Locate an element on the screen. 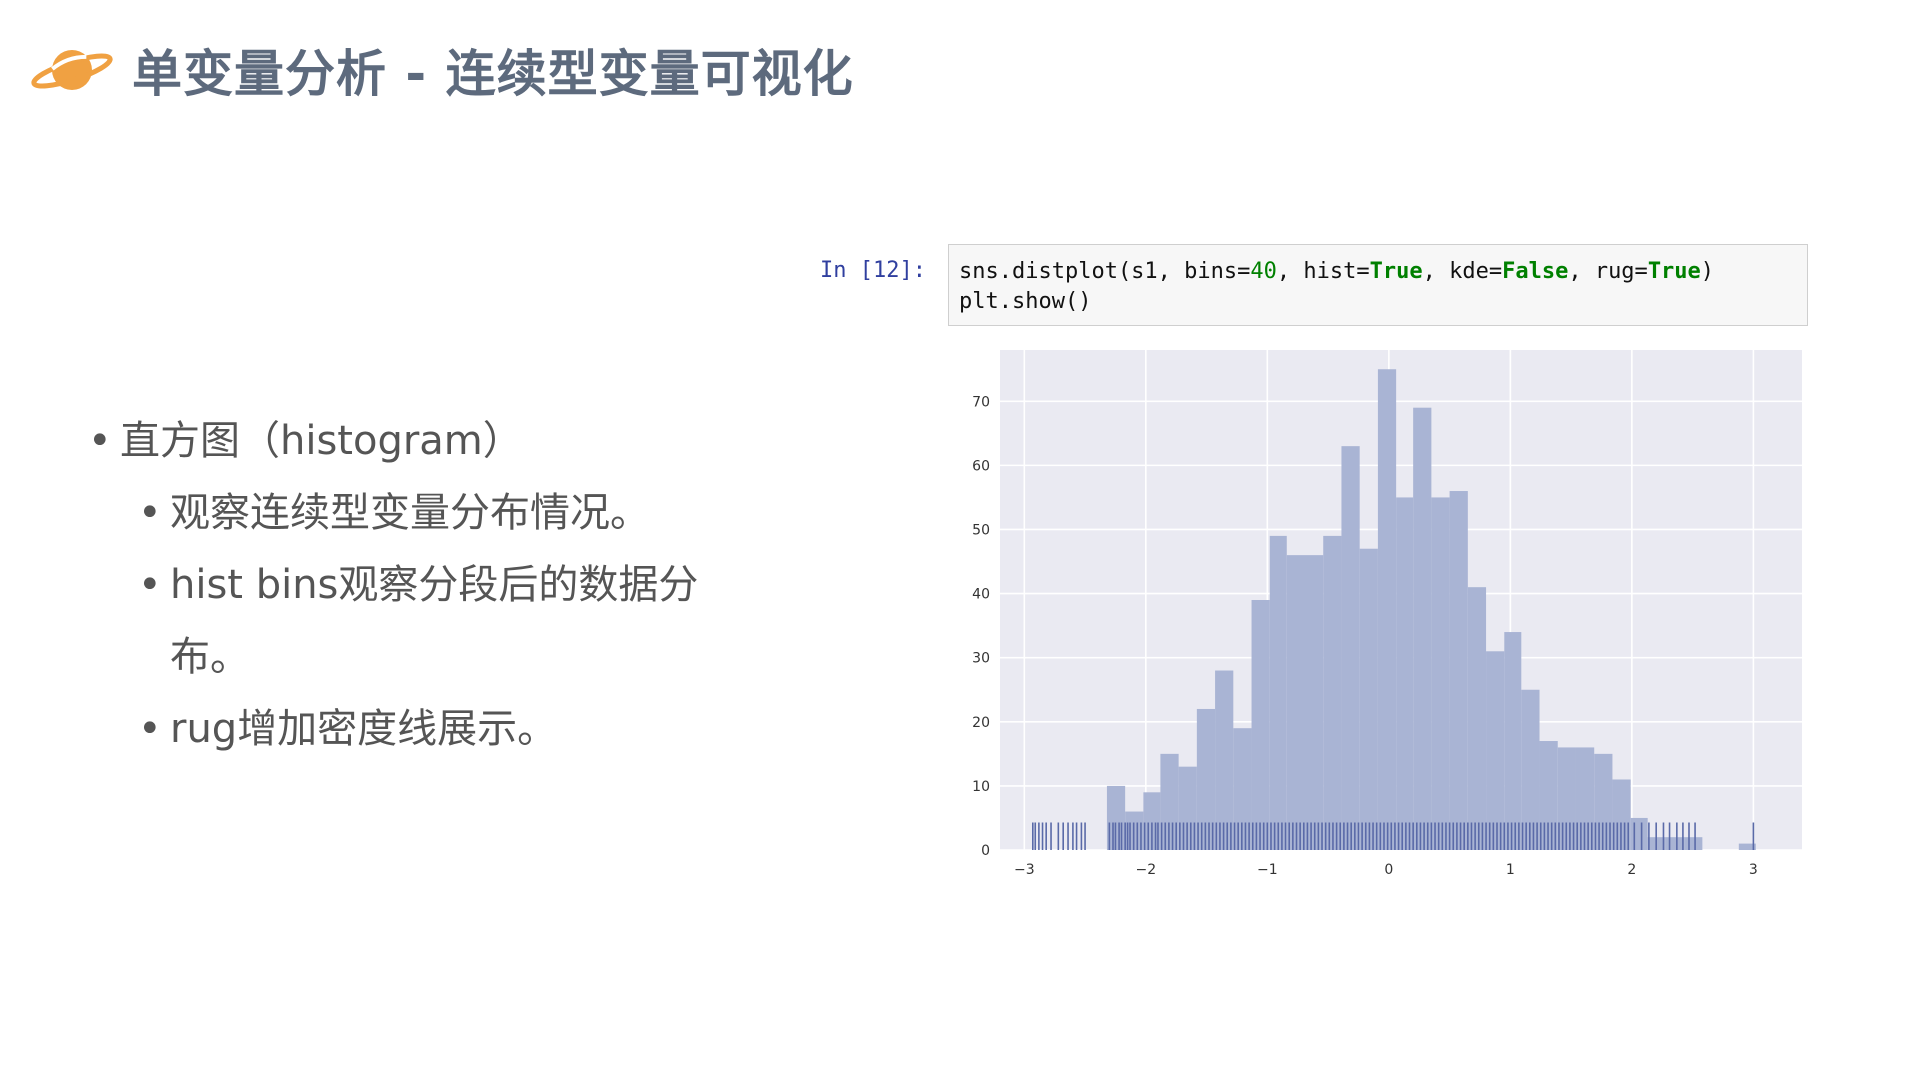 The image size is (1920, 1080). code-token: , kde= is located at coordinates (1462, 271).